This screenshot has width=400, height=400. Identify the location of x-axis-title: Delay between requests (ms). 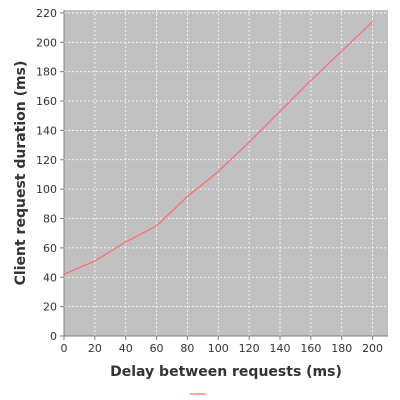
(226, 372).